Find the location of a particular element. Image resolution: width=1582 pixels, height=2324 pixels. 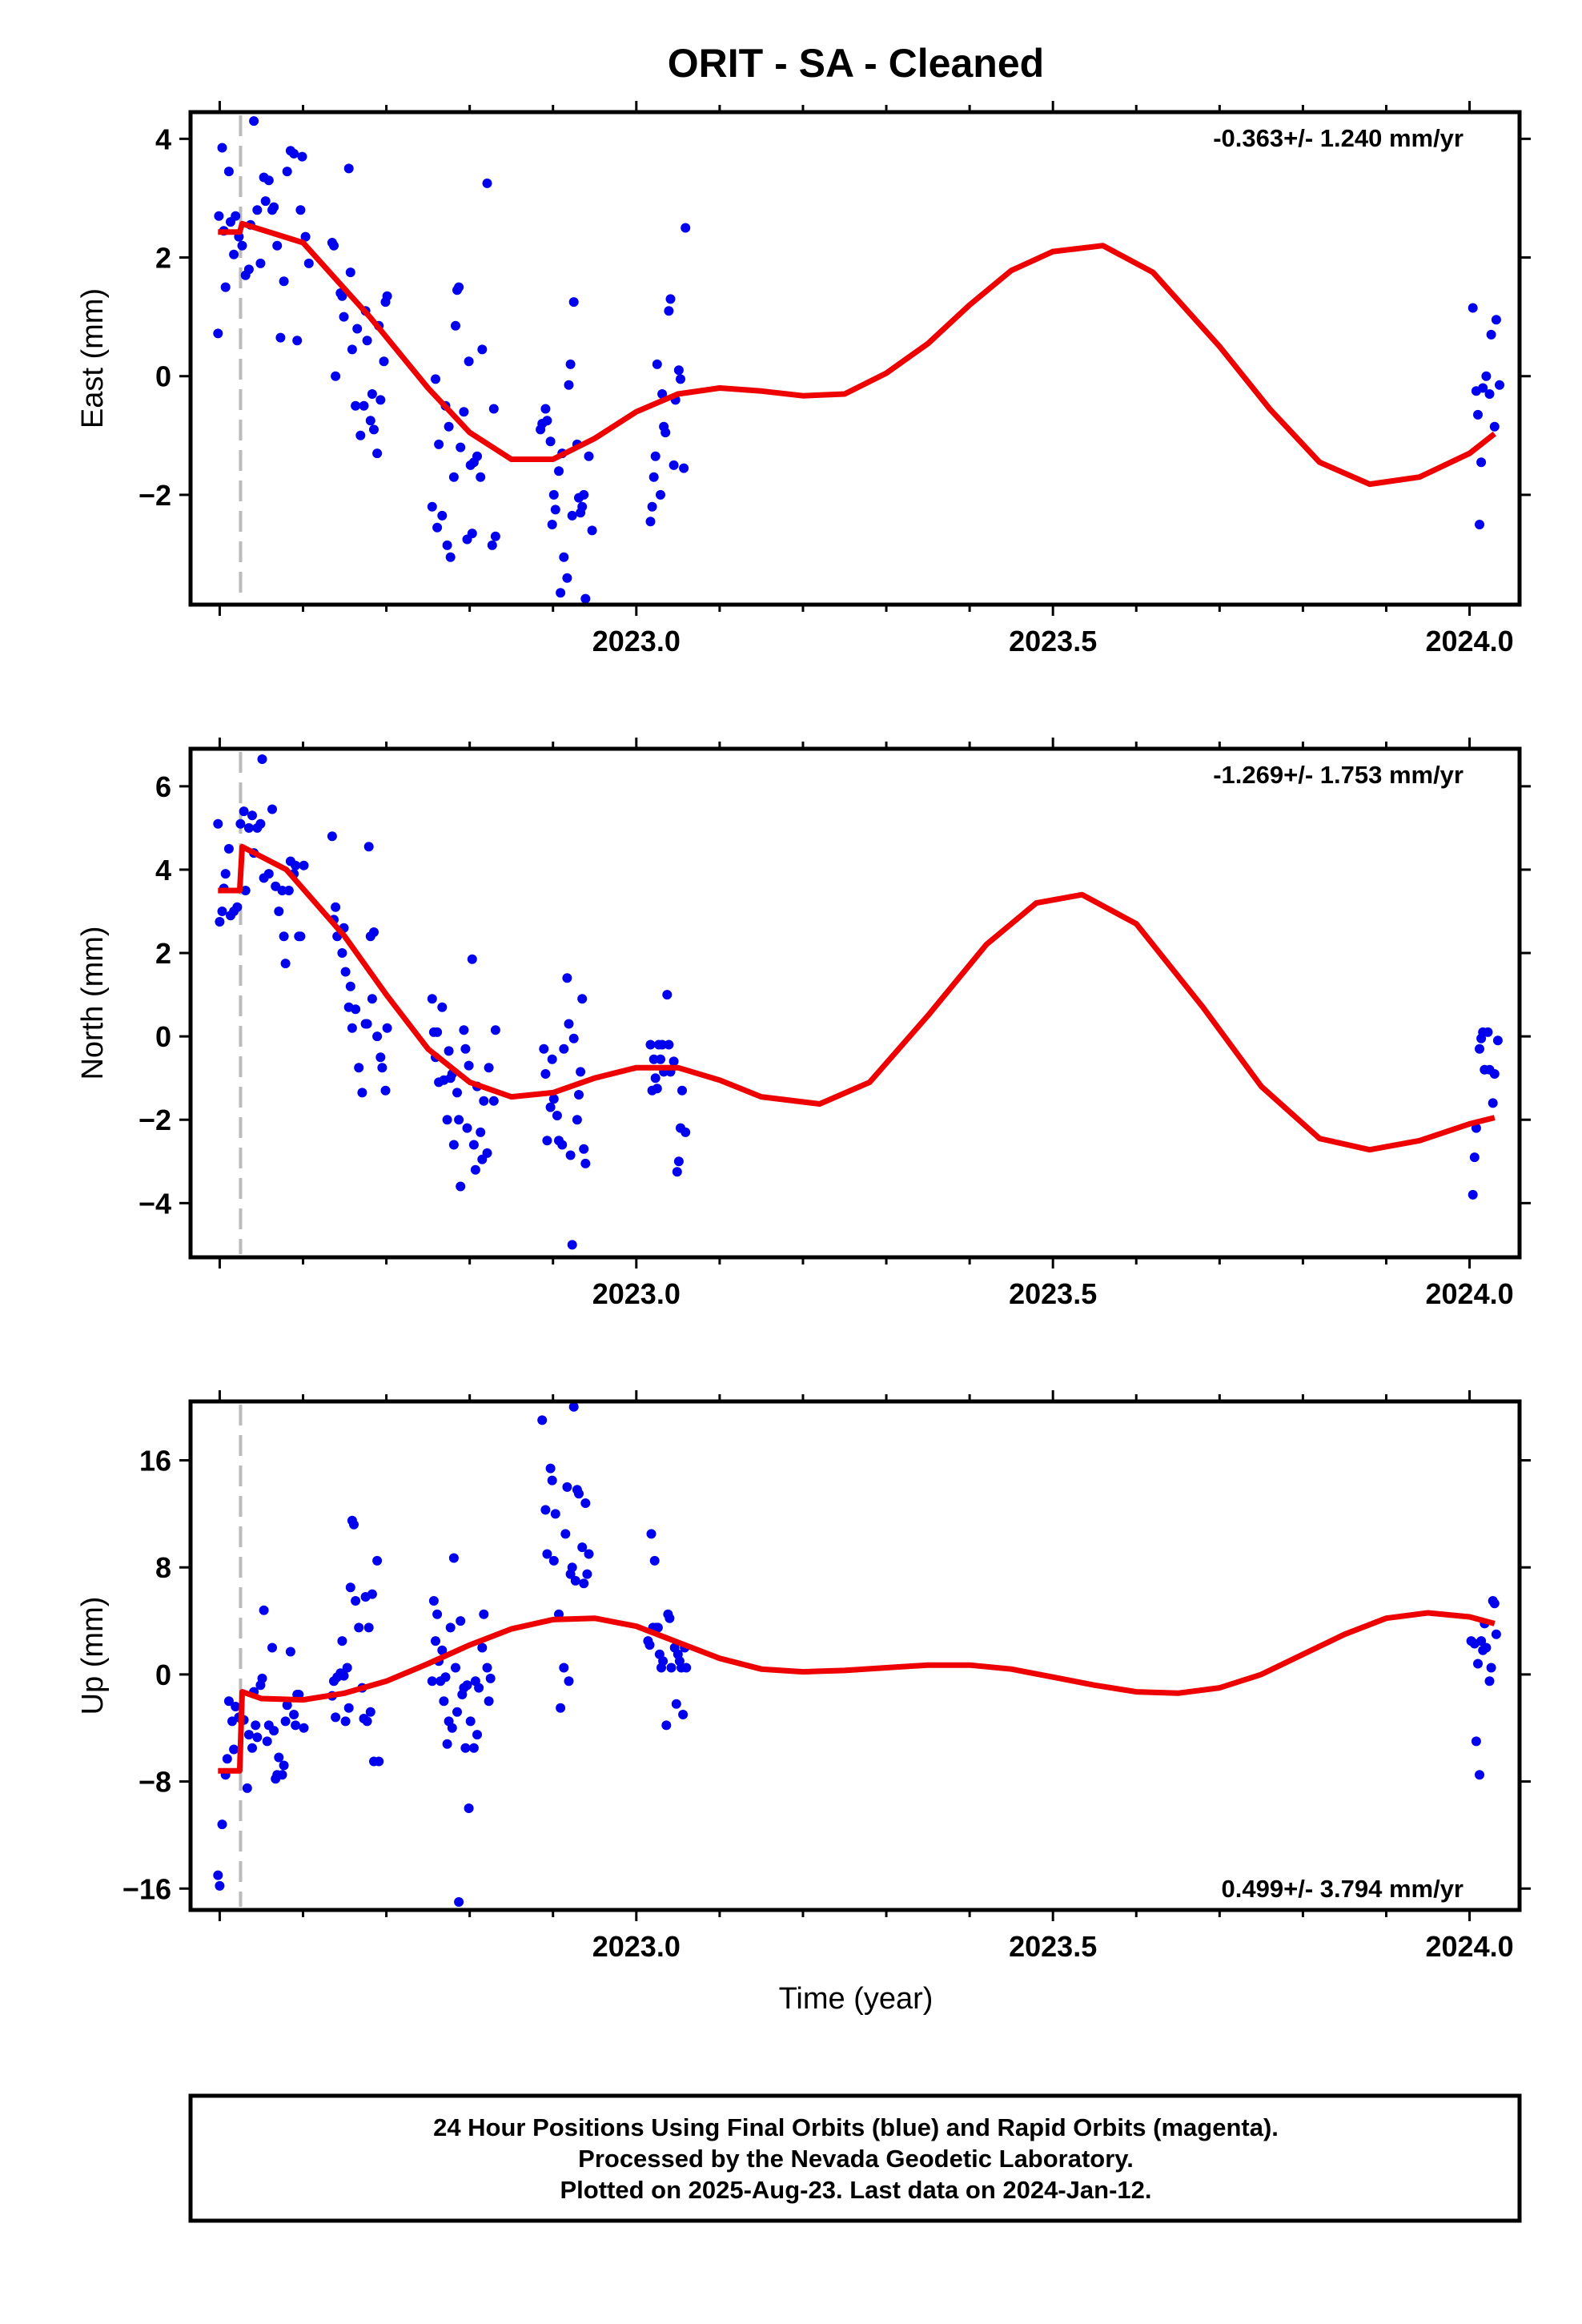

rate-label: -0.363+/- 1.240 mm/yr is located at coordinates (1338, 138).